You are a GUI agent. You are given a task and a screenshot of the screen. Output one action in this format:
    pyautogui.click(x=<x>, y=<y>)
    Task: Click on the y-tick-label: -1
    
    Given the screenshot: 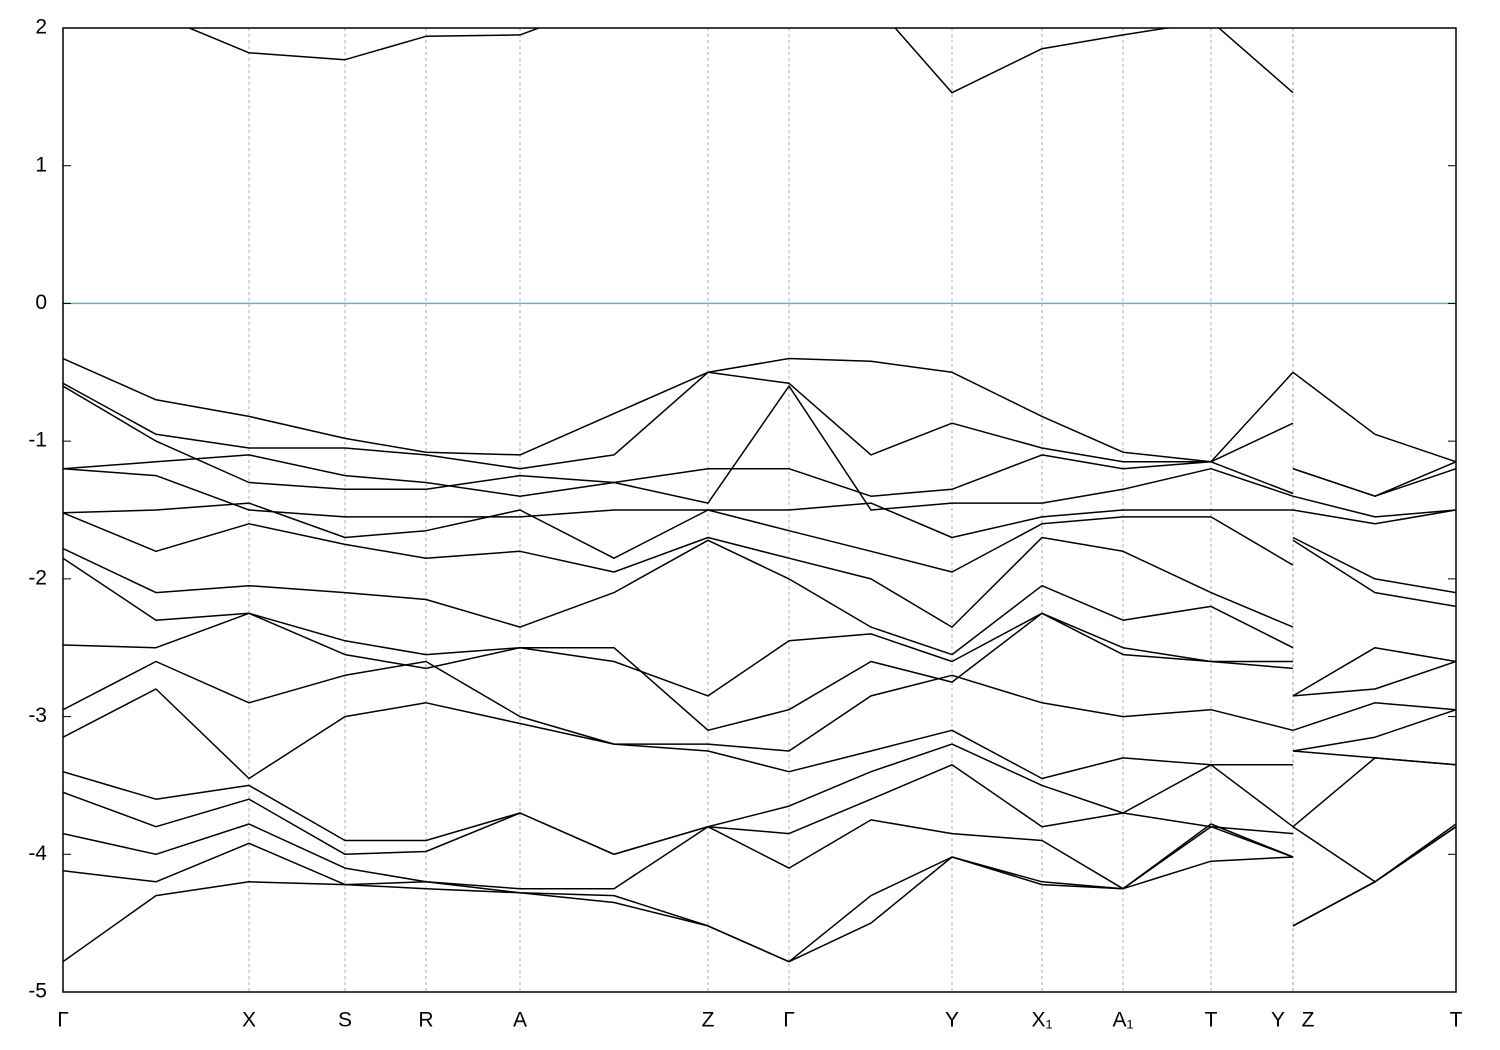 What is the action you would take?
    pyautogui.click(x=37, y=440)
    